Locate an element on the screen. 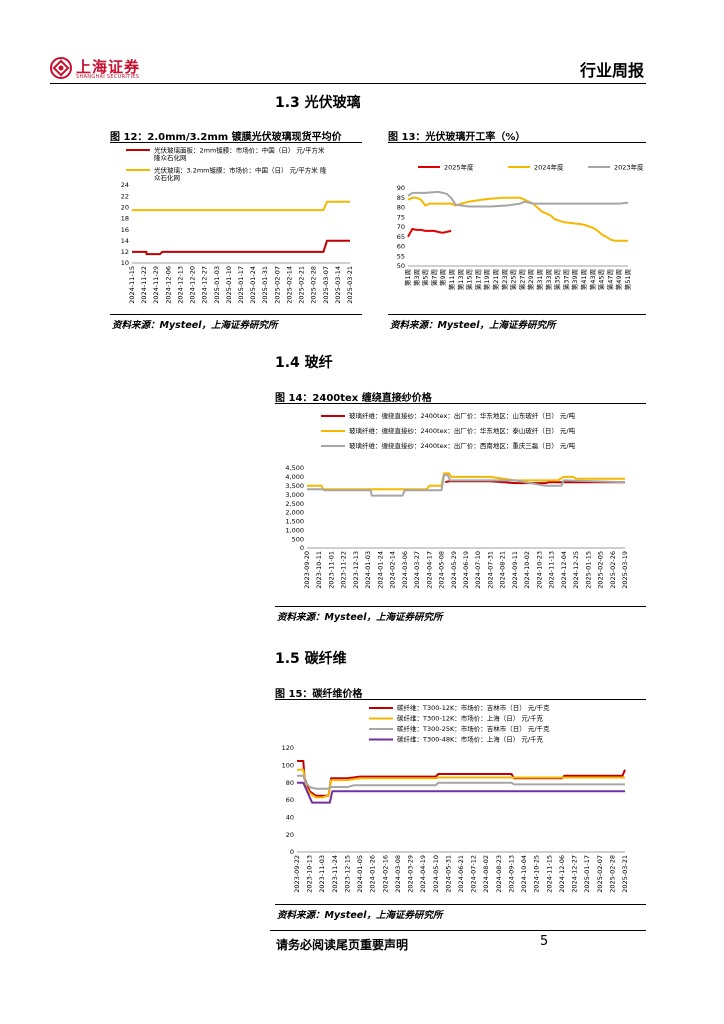 The width and height of the screenshot is (724, 1024). y-tick-label: 1,000 is located at coordinates (294, 530).